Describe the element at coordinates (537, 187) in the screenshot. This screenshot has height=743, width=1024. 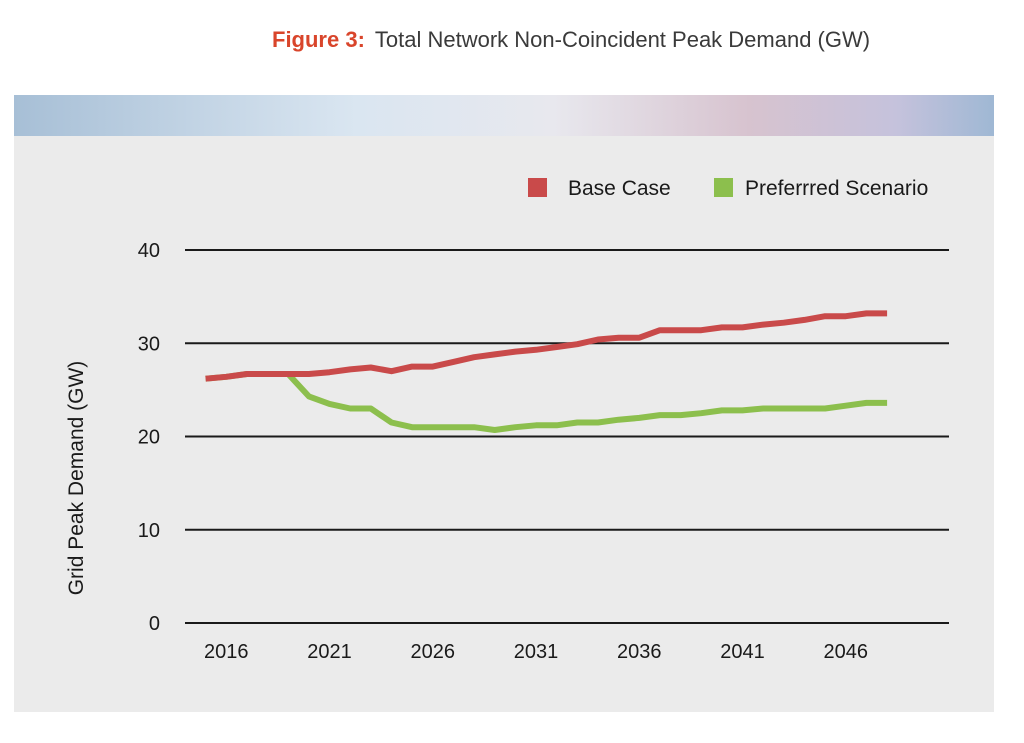
I see `legend-swatch-base-case` at that location.